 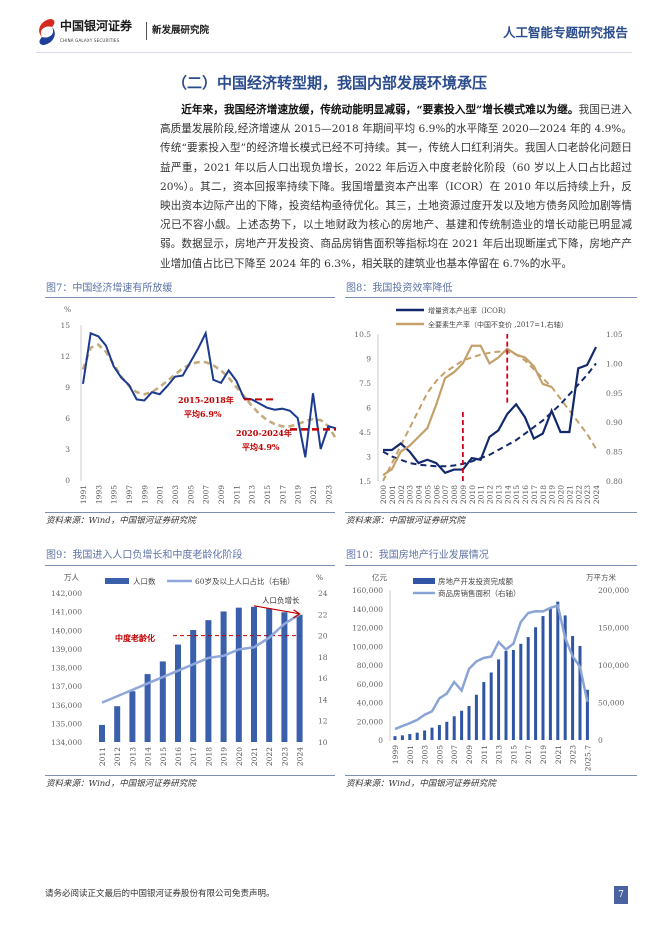 What do you see at coordinates (498, 324) in the screenshot?
I see `legend-label: 全要素生产率（中国不变价 ,2017=1,右轴）` at bounding box center [498, 324].